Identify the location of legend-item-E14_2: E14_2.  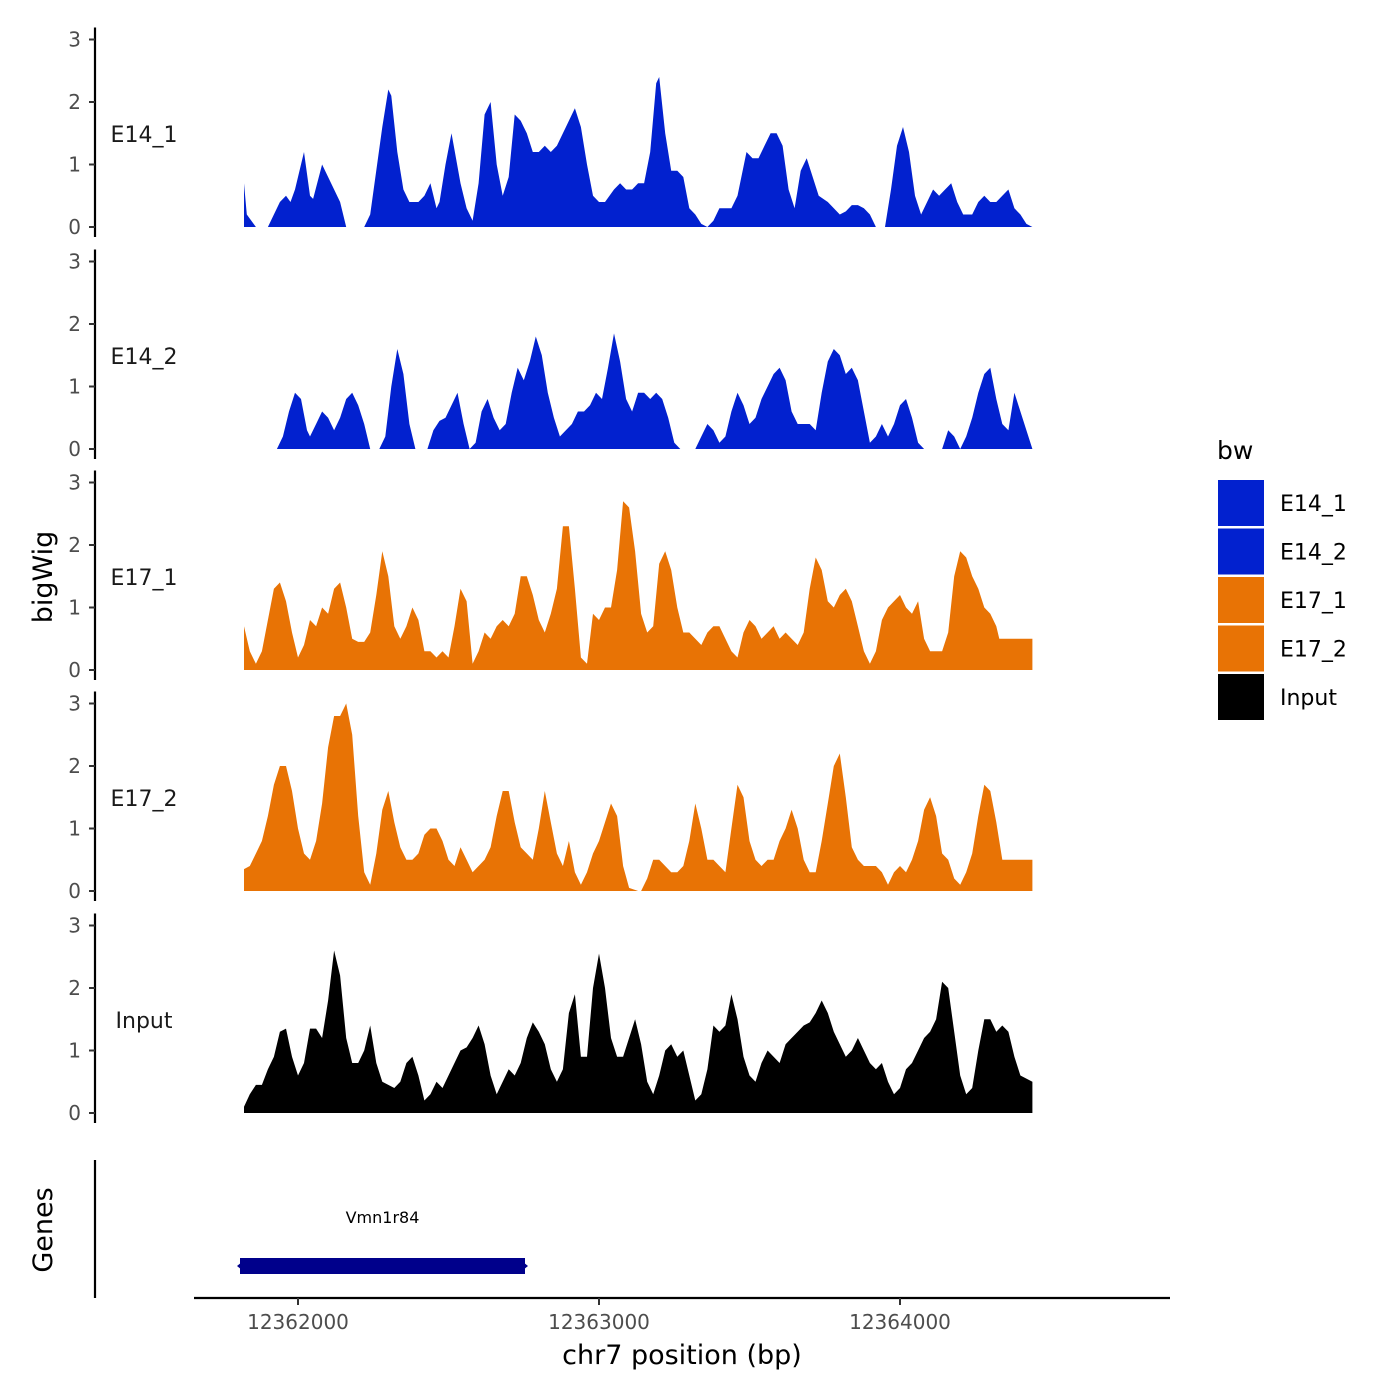
(1282, 551).